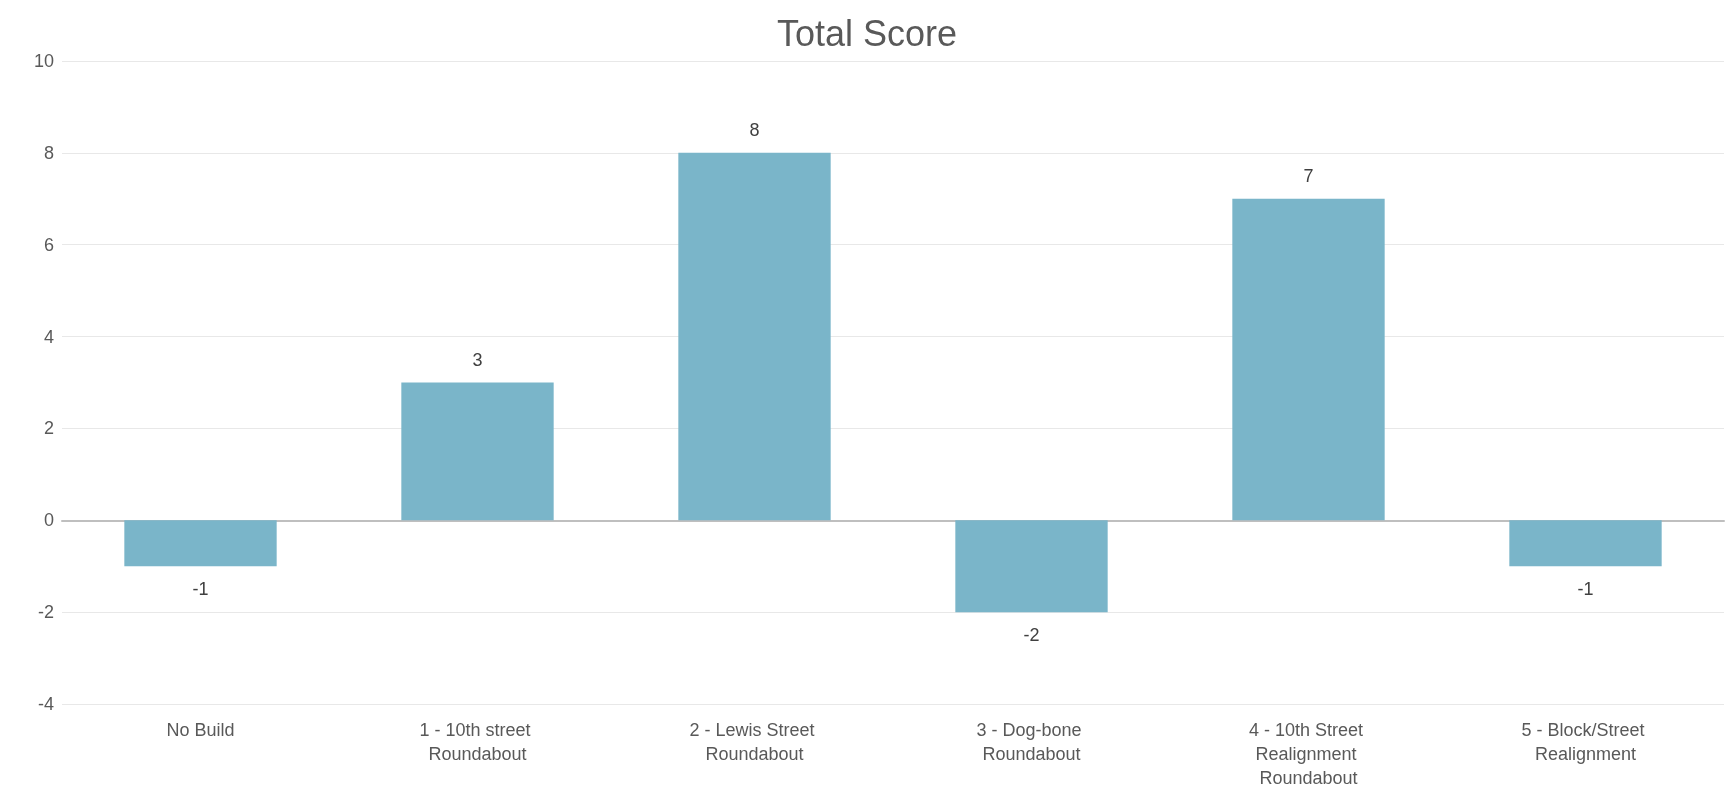 This screenshot has width=1734, height=802. Describe the element at coordinates (48, 152) in the screenshot. I see `y-tick-label: 8` at that location.